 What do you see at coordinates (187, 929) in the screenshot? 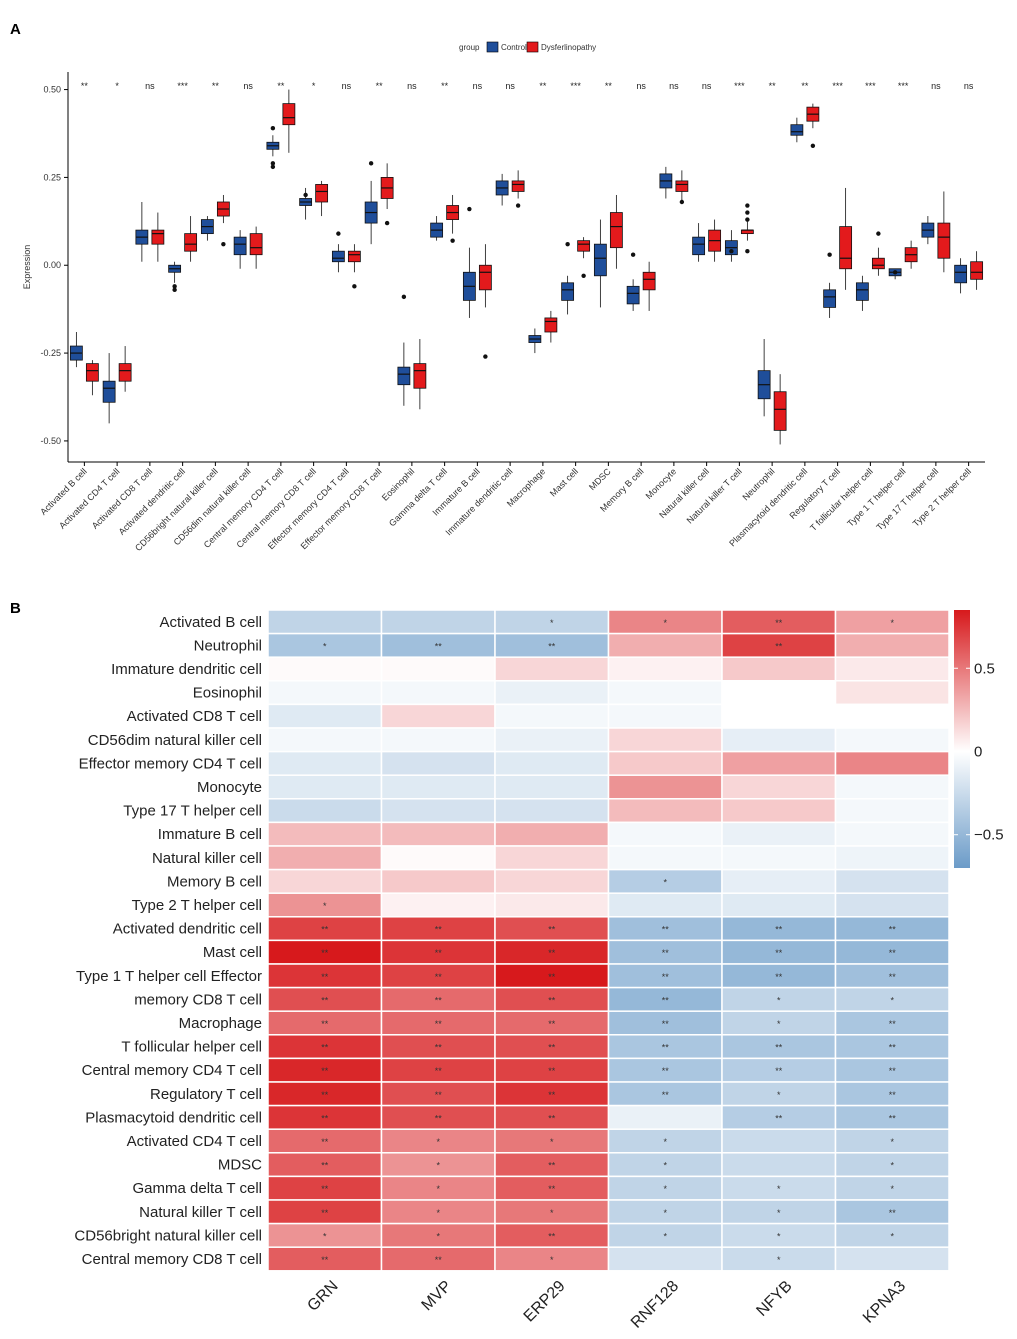
I see `row-label: Activated dendritic cell` at bounding box center [187, 929].